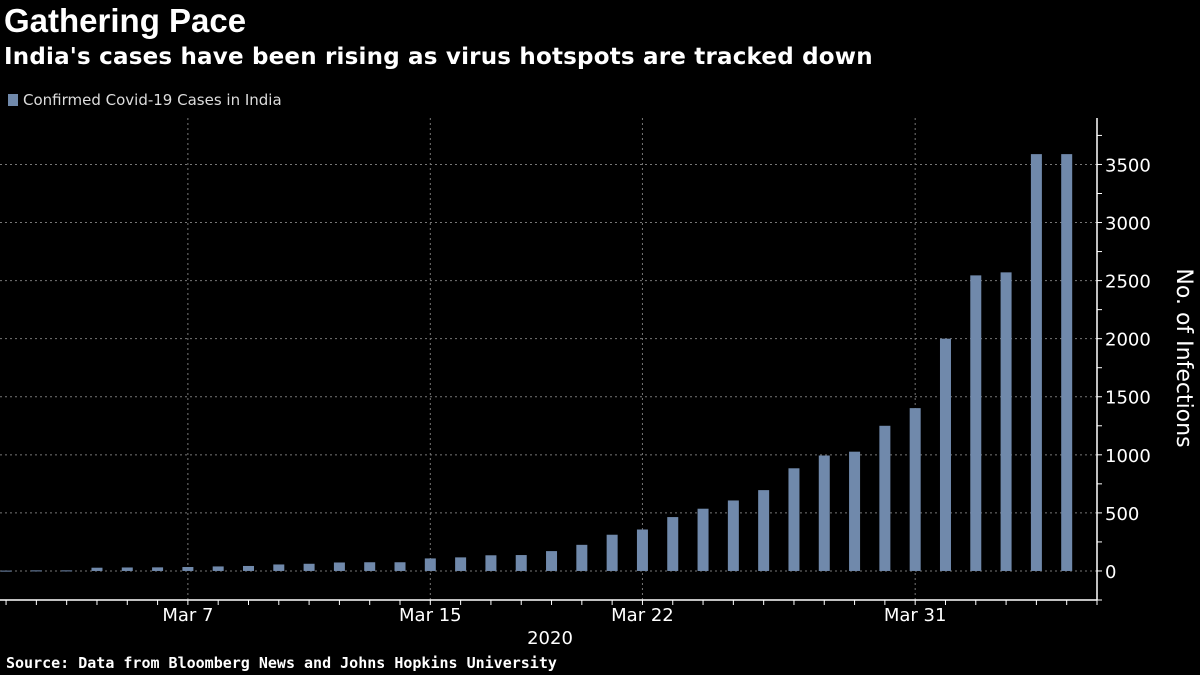  Describe the element at coordinates (187, 615) in the screenshot. I see `x-tick-label: Mar 7` at that location.